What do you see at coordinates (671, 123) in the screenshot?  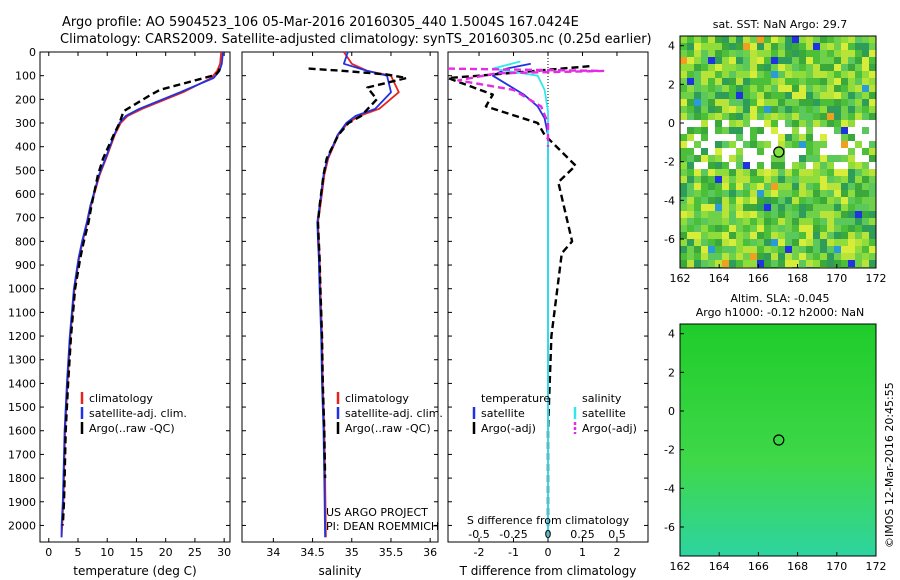 I see `map-y-tick-label: 0` at bounding box center [671, 123].